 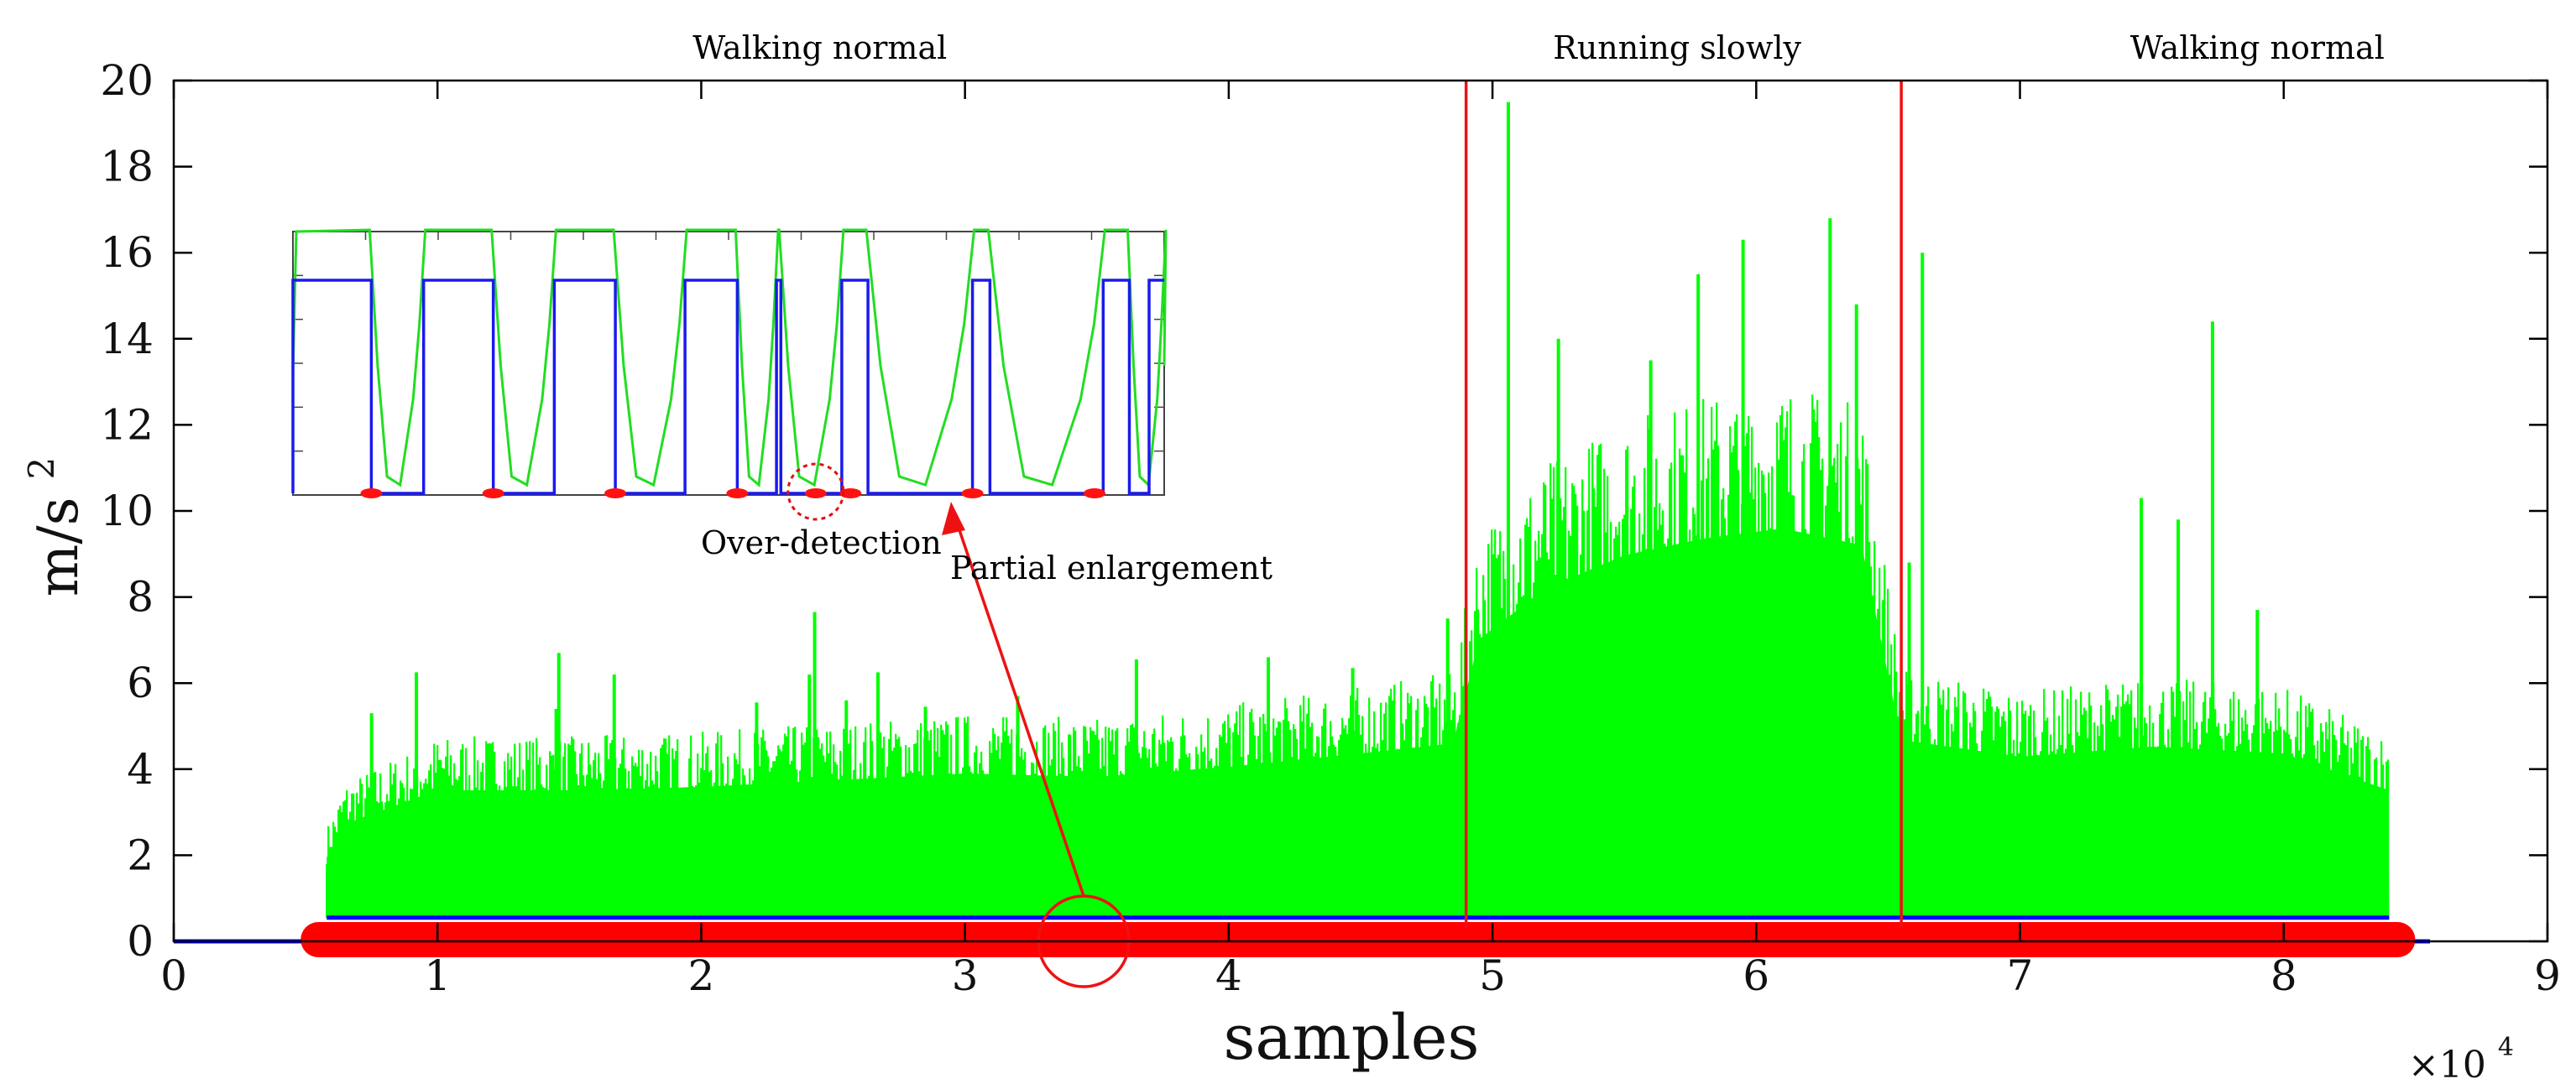 I want to click on x-tick-label: 3, so click(x=965, y=975).